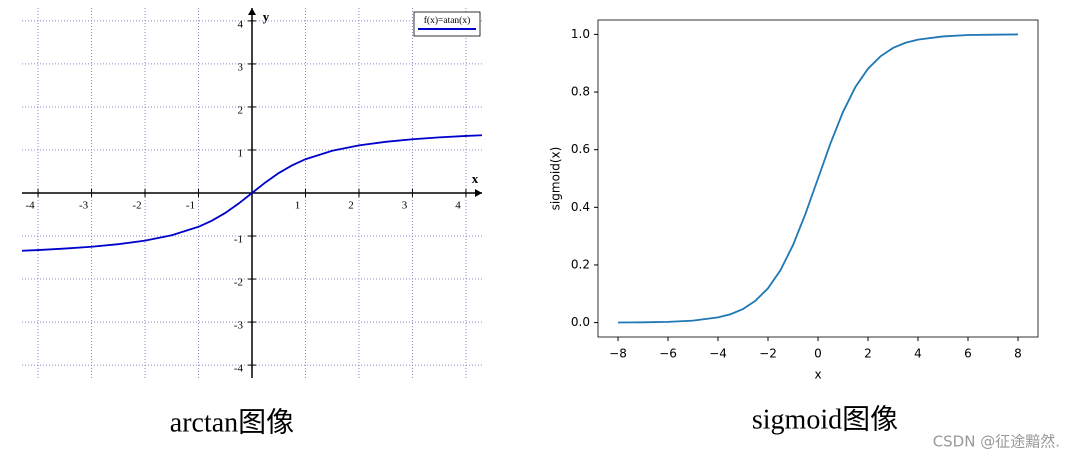  Describe the element at coordinates (996, 442) in the screenshot. I see `watermark: CSDN @征途黯然.` at that location.